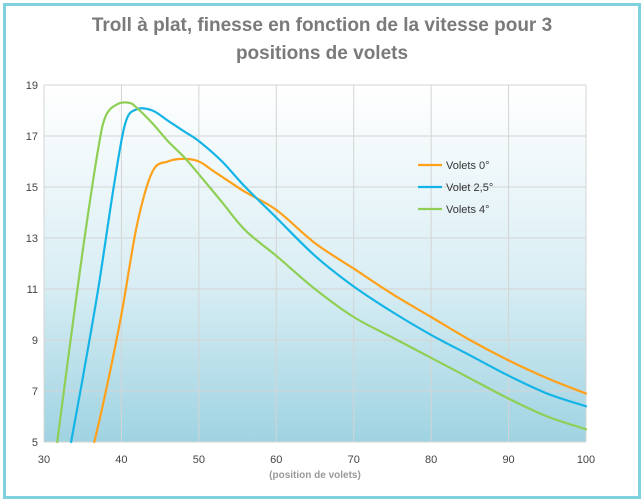 This screenshot has height=500, width=644. I want to click on y-tick-label: 5, so click(35, 443).